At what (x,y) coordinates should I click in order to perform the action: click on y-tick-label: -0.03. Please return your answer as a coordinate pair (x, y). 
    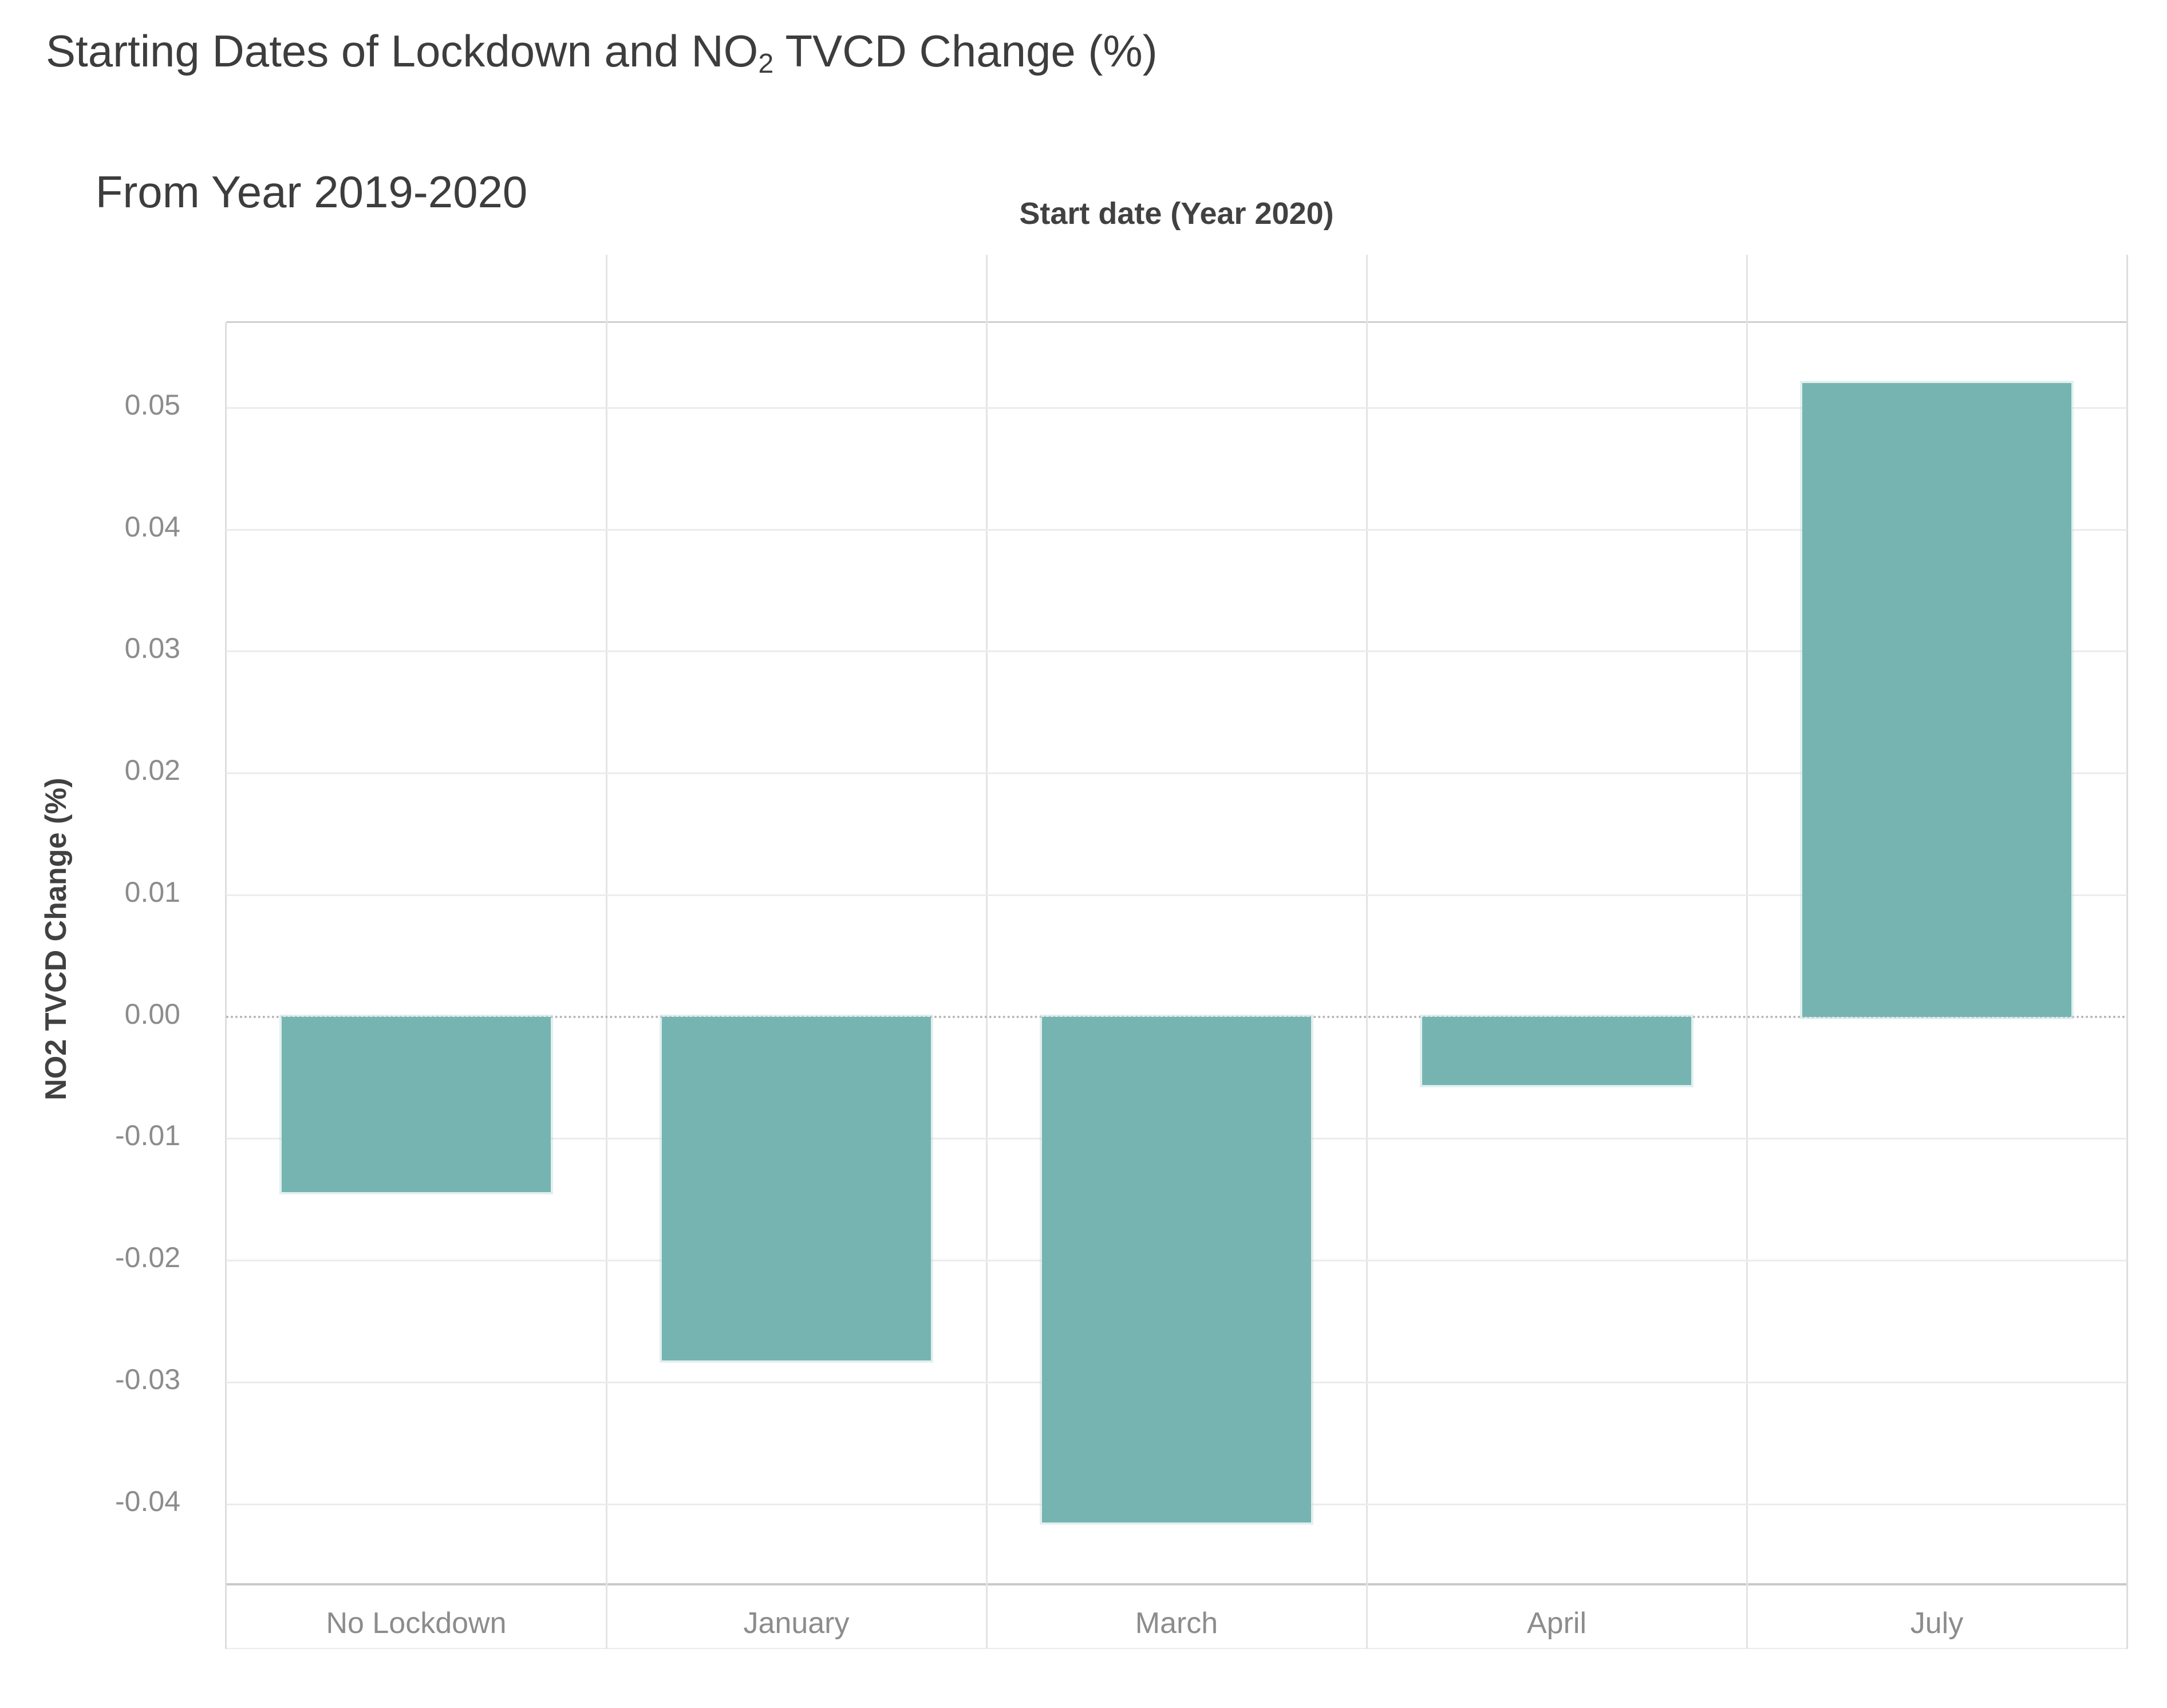
    Looking at the image, I should click on (147, 1379).